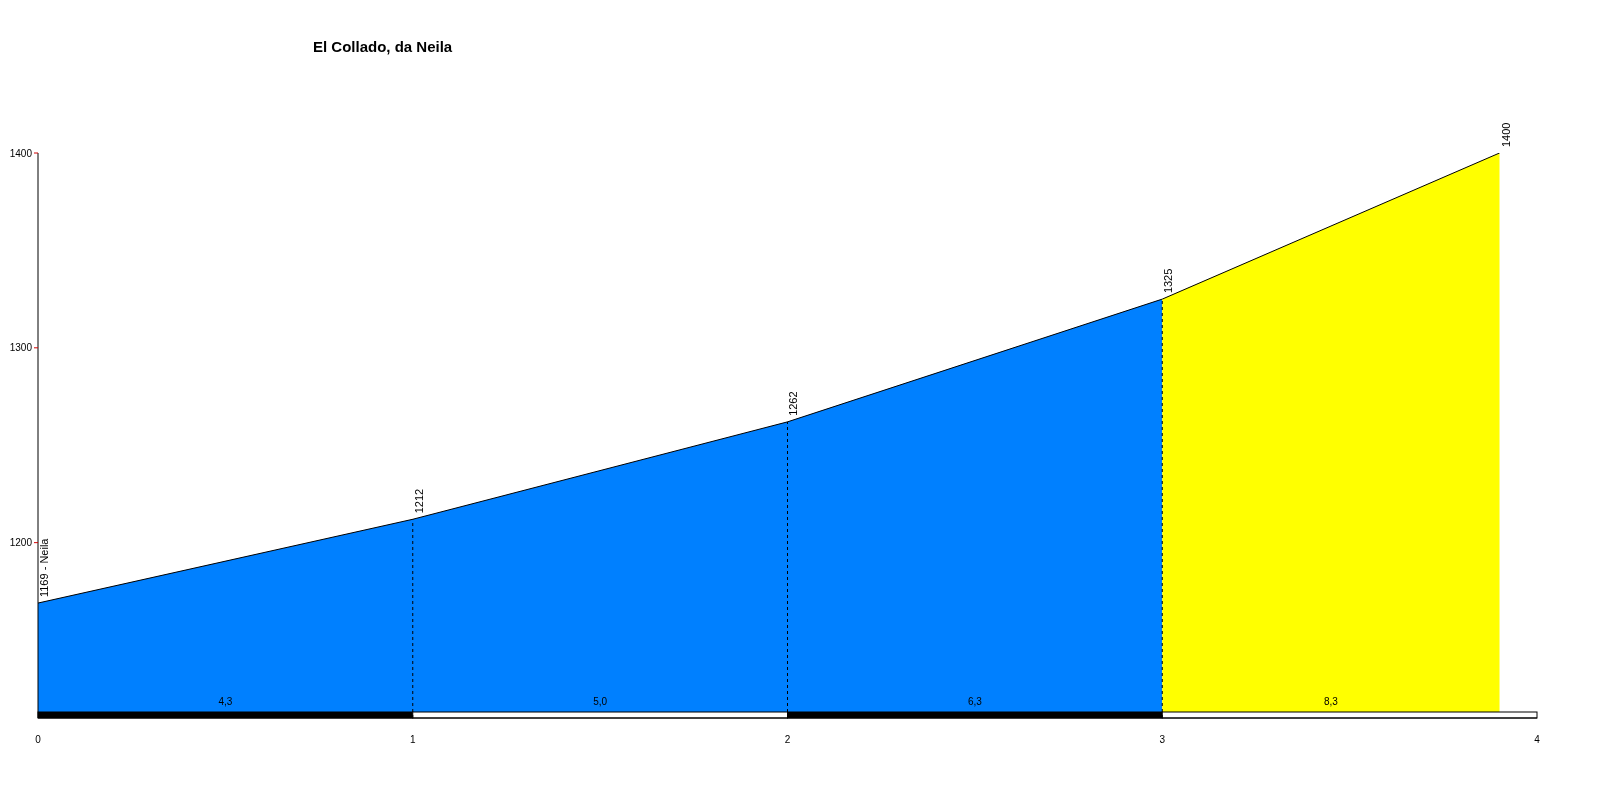  Describe the element at coordinates (975, 702) in the screenshot. I see `annotation: 6,3` at that location.